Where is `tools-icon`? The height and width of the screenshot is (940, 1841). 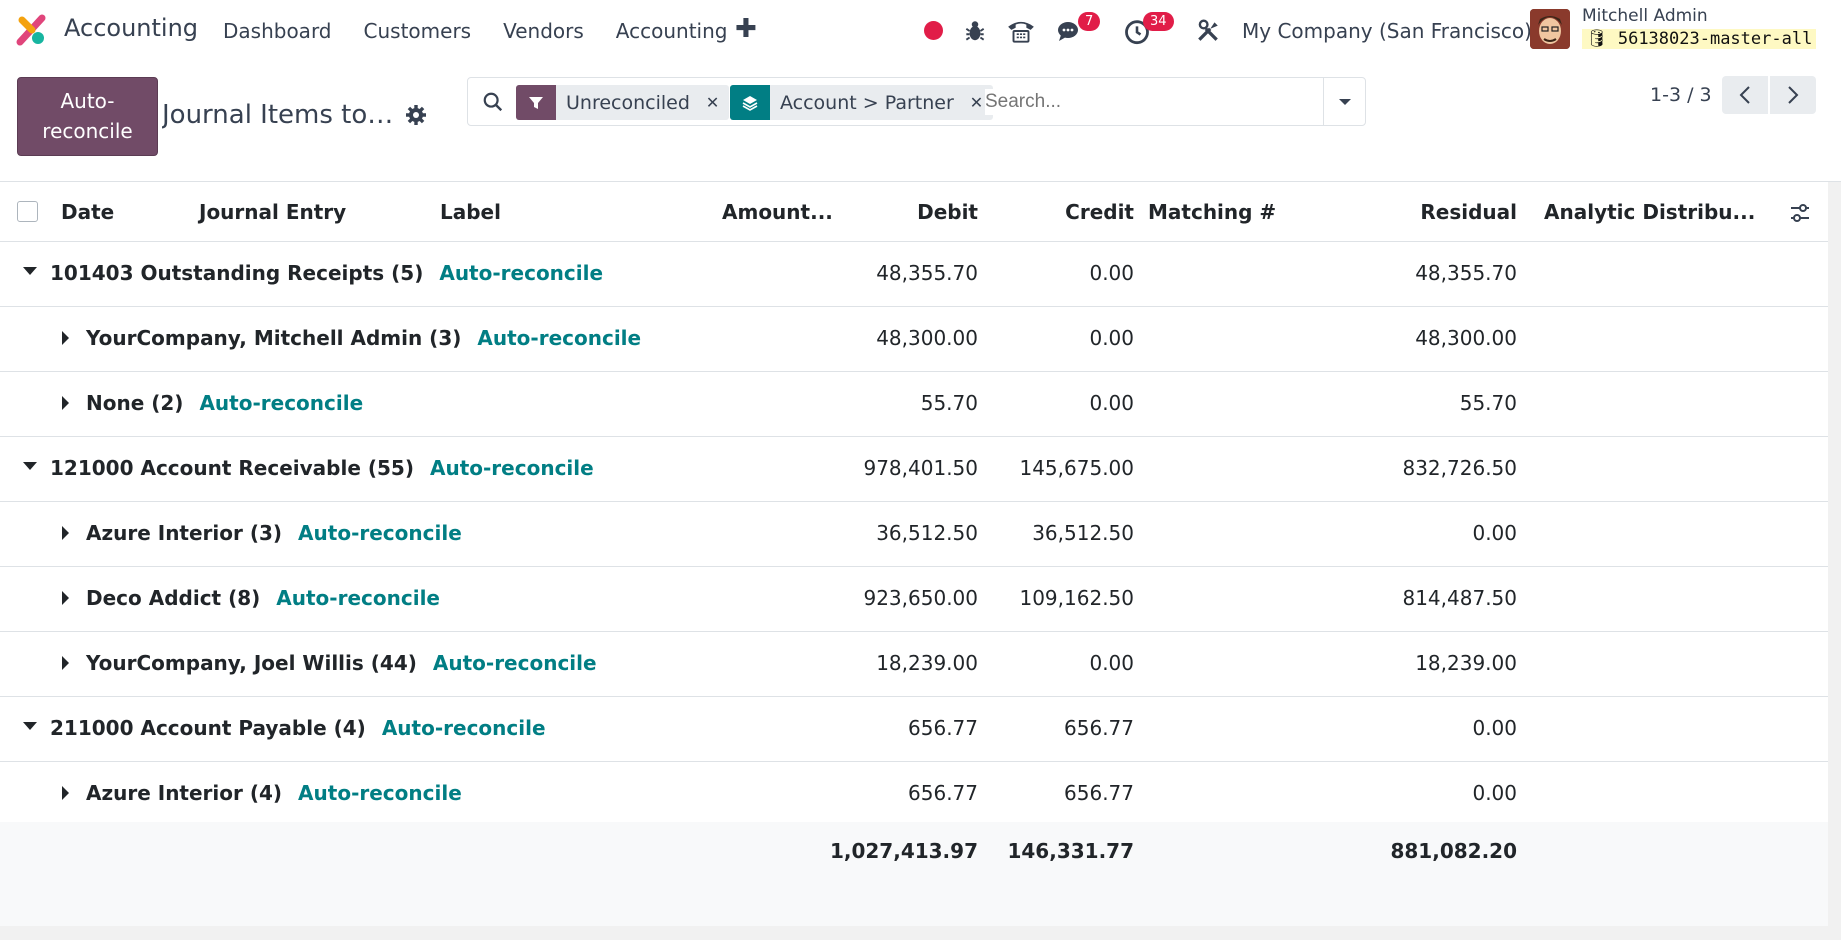 tools-icon is located at coordinates (1208, 31).